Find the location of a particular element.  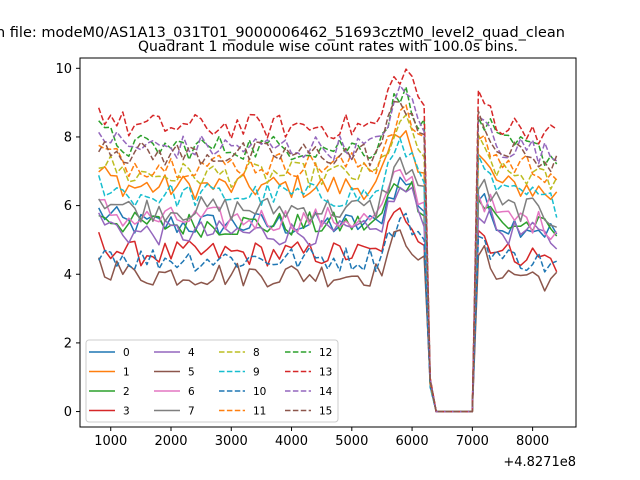

legend-label-5: 5 is located at coordinates (191, 373).